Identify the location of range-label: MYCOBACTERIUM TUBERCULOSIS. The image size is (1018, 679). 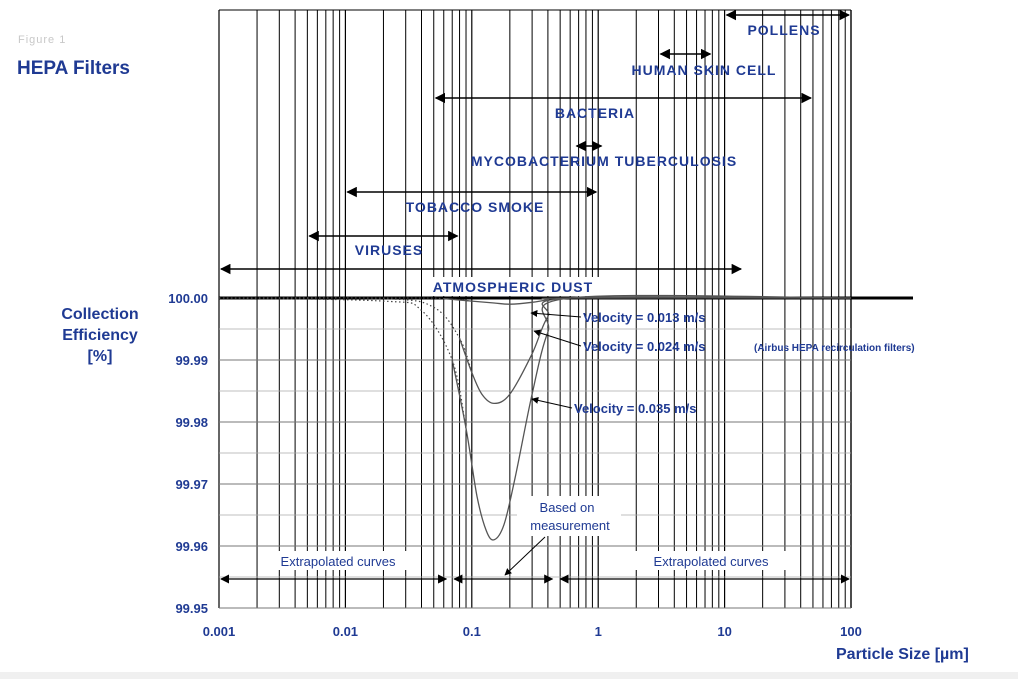
(604, 161).